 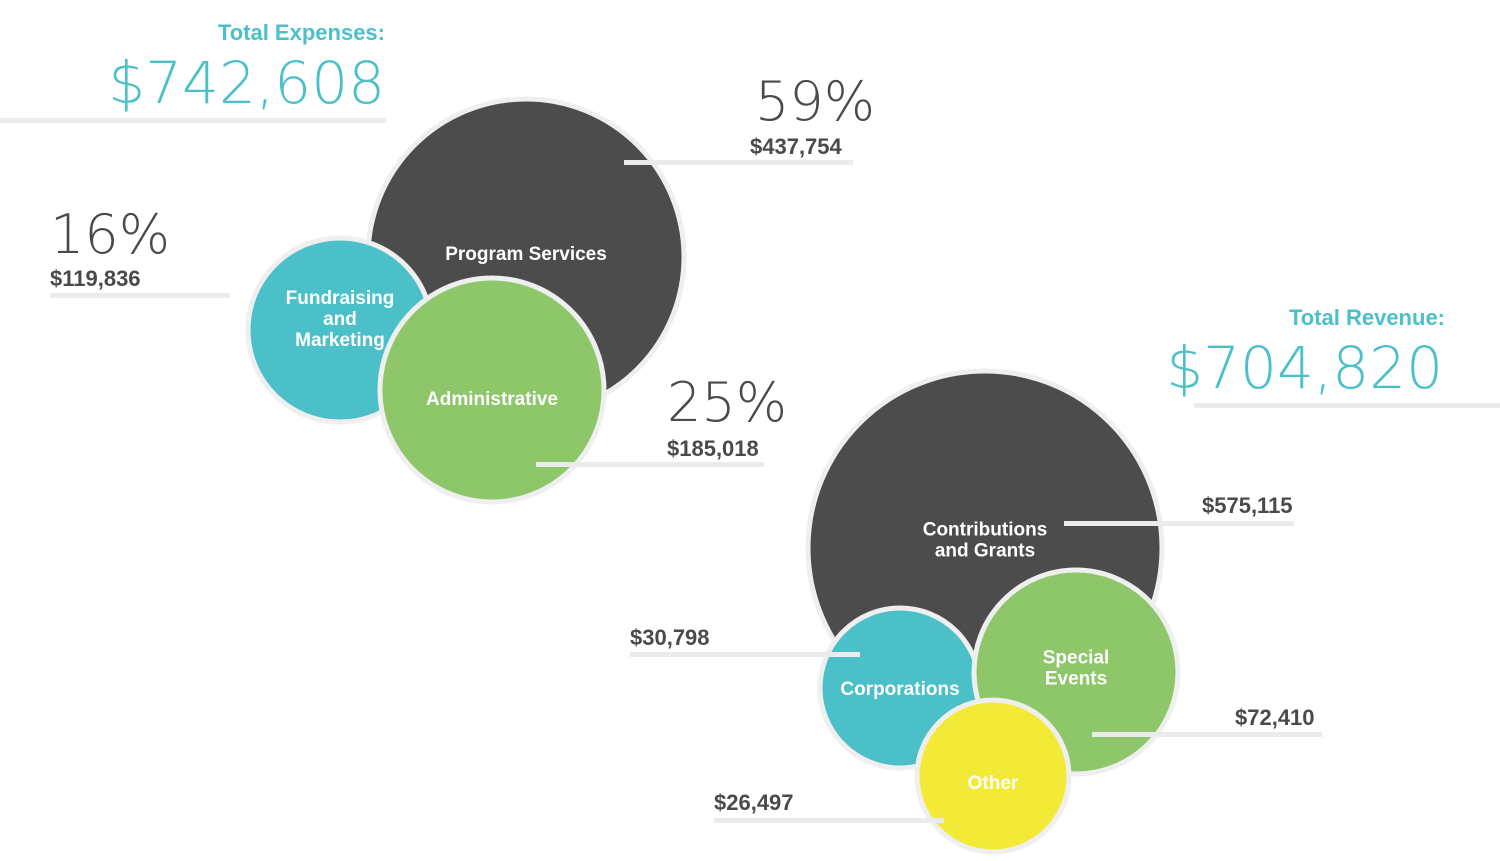 I want to click on value-label-fundraising-and-marketing: $119,836, so click(x=95, y=278).